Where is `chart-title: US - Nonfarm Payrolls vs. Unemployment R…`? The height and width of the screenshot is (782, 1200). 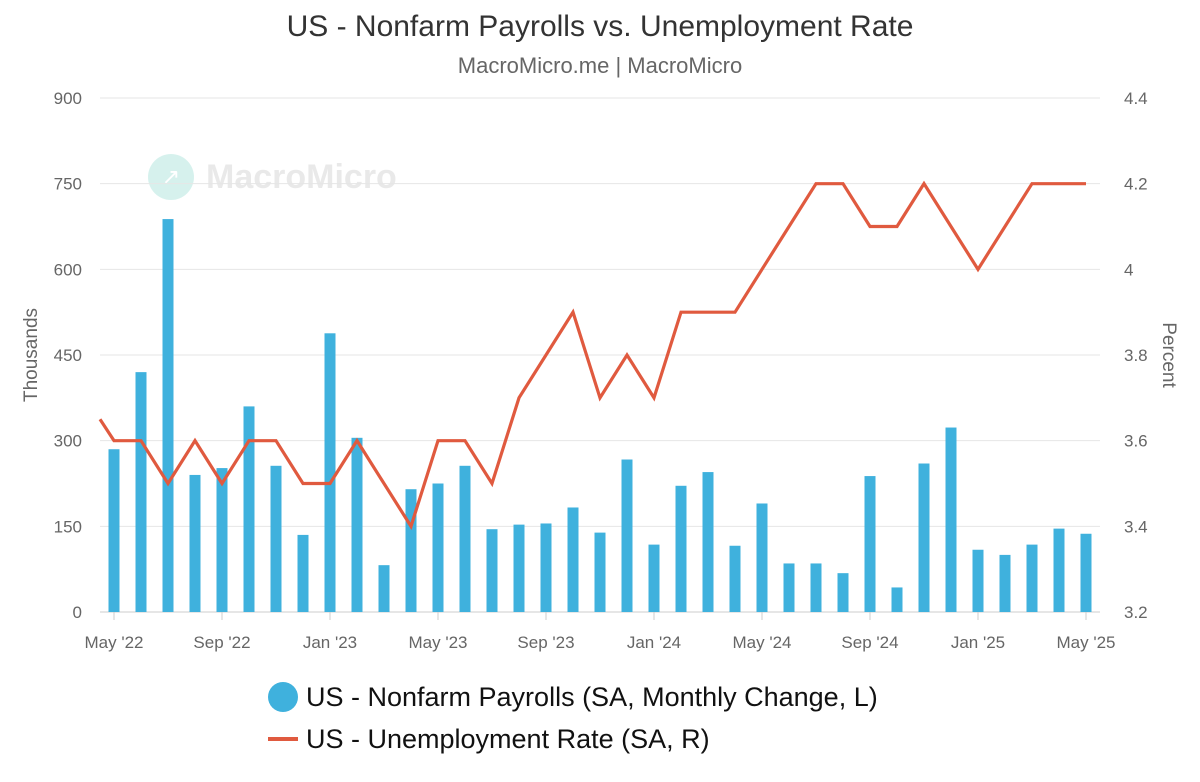 chart-title: US - Nonfarm Payrolls vs. Unemployment R… is located at coordinates (600, 26).